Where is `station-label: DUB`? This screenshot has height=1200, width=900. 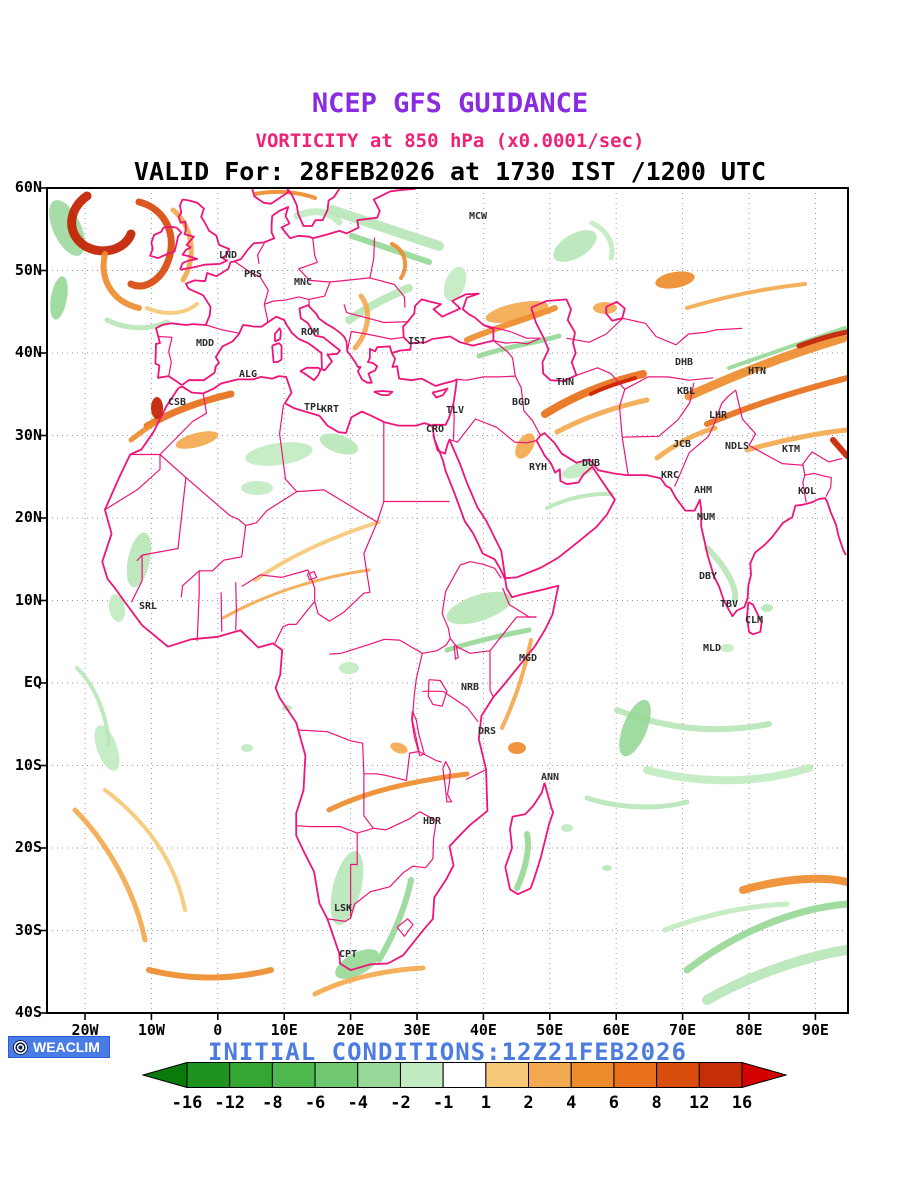
station-label: DUB is located at coordinates (591, 463).